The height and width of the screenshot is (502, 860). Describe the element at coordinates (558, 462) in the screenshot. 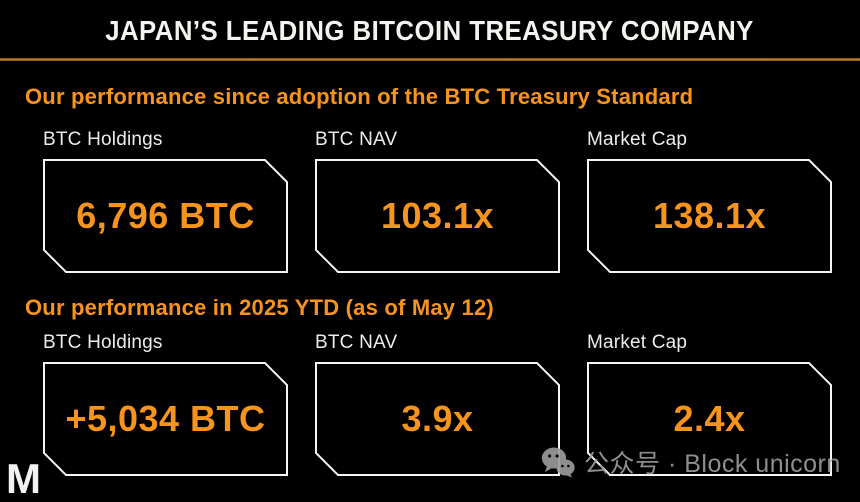

I see `wechat-icon` at that location.